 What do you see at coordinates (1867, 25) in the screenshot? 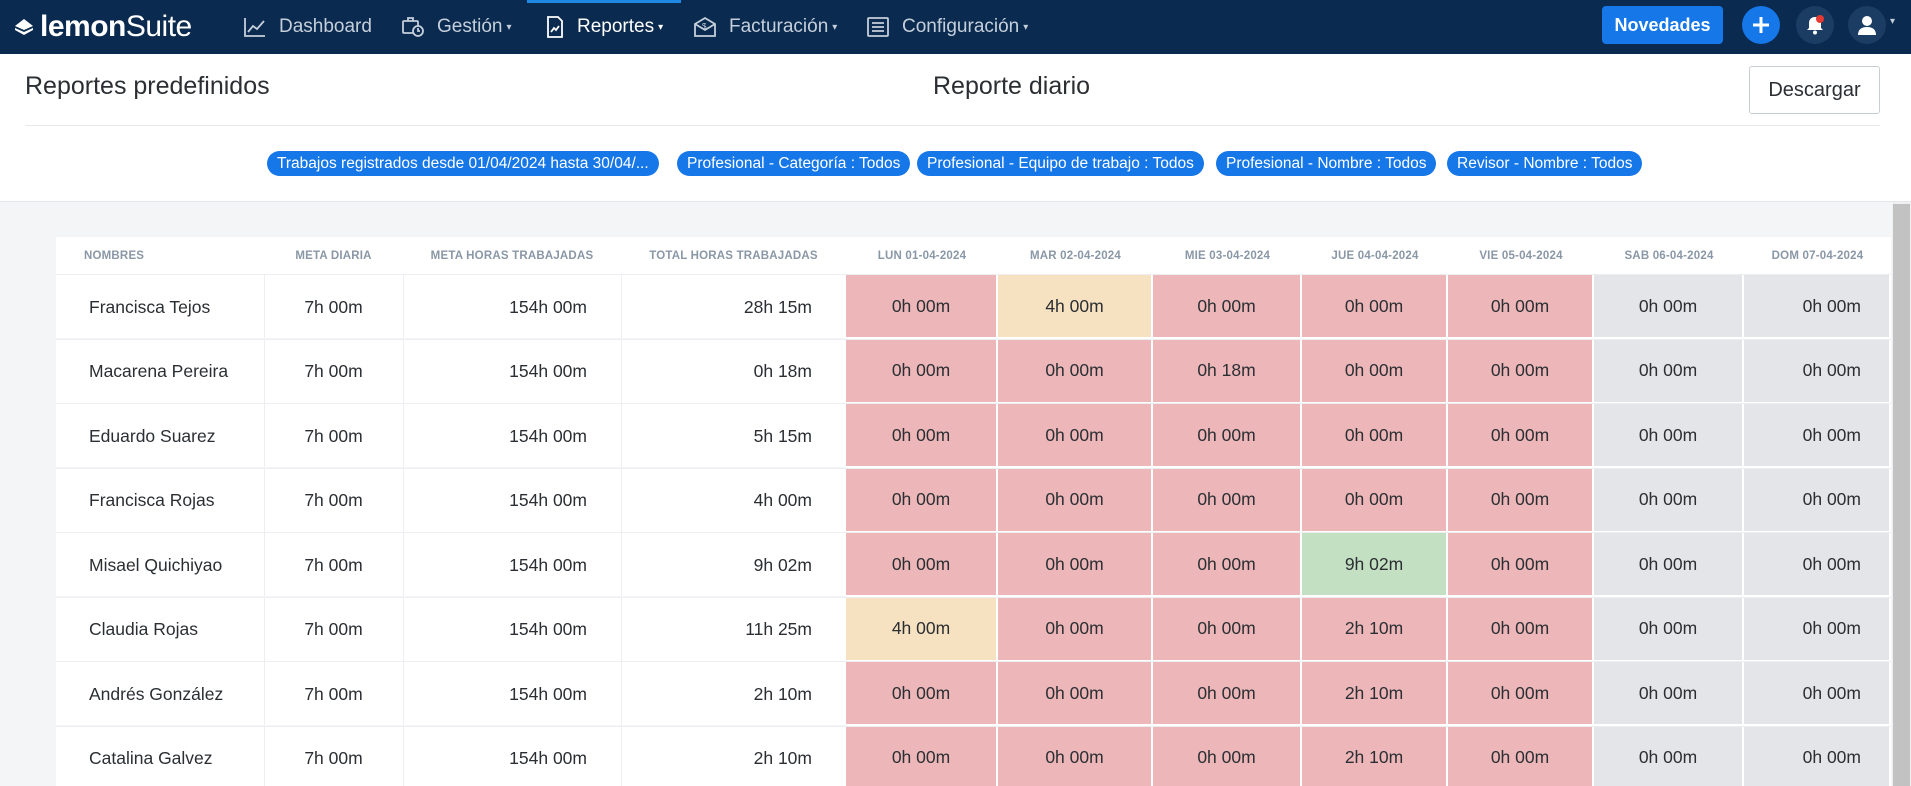
I see `user-menu-button` at bounding box center [1867, 25].